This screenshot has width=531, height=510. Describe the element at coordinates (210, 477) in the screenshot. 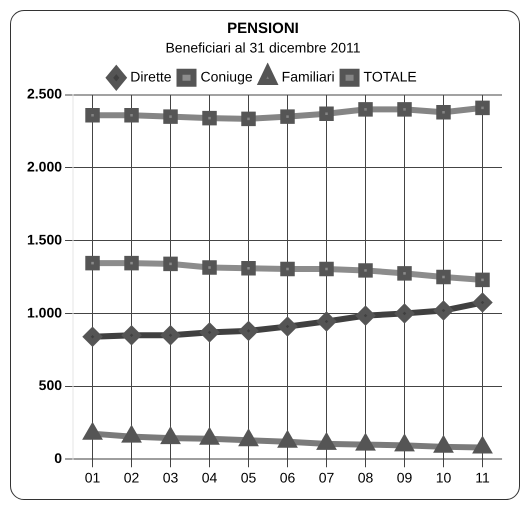

I see `x-tick-label: 04` at that location.